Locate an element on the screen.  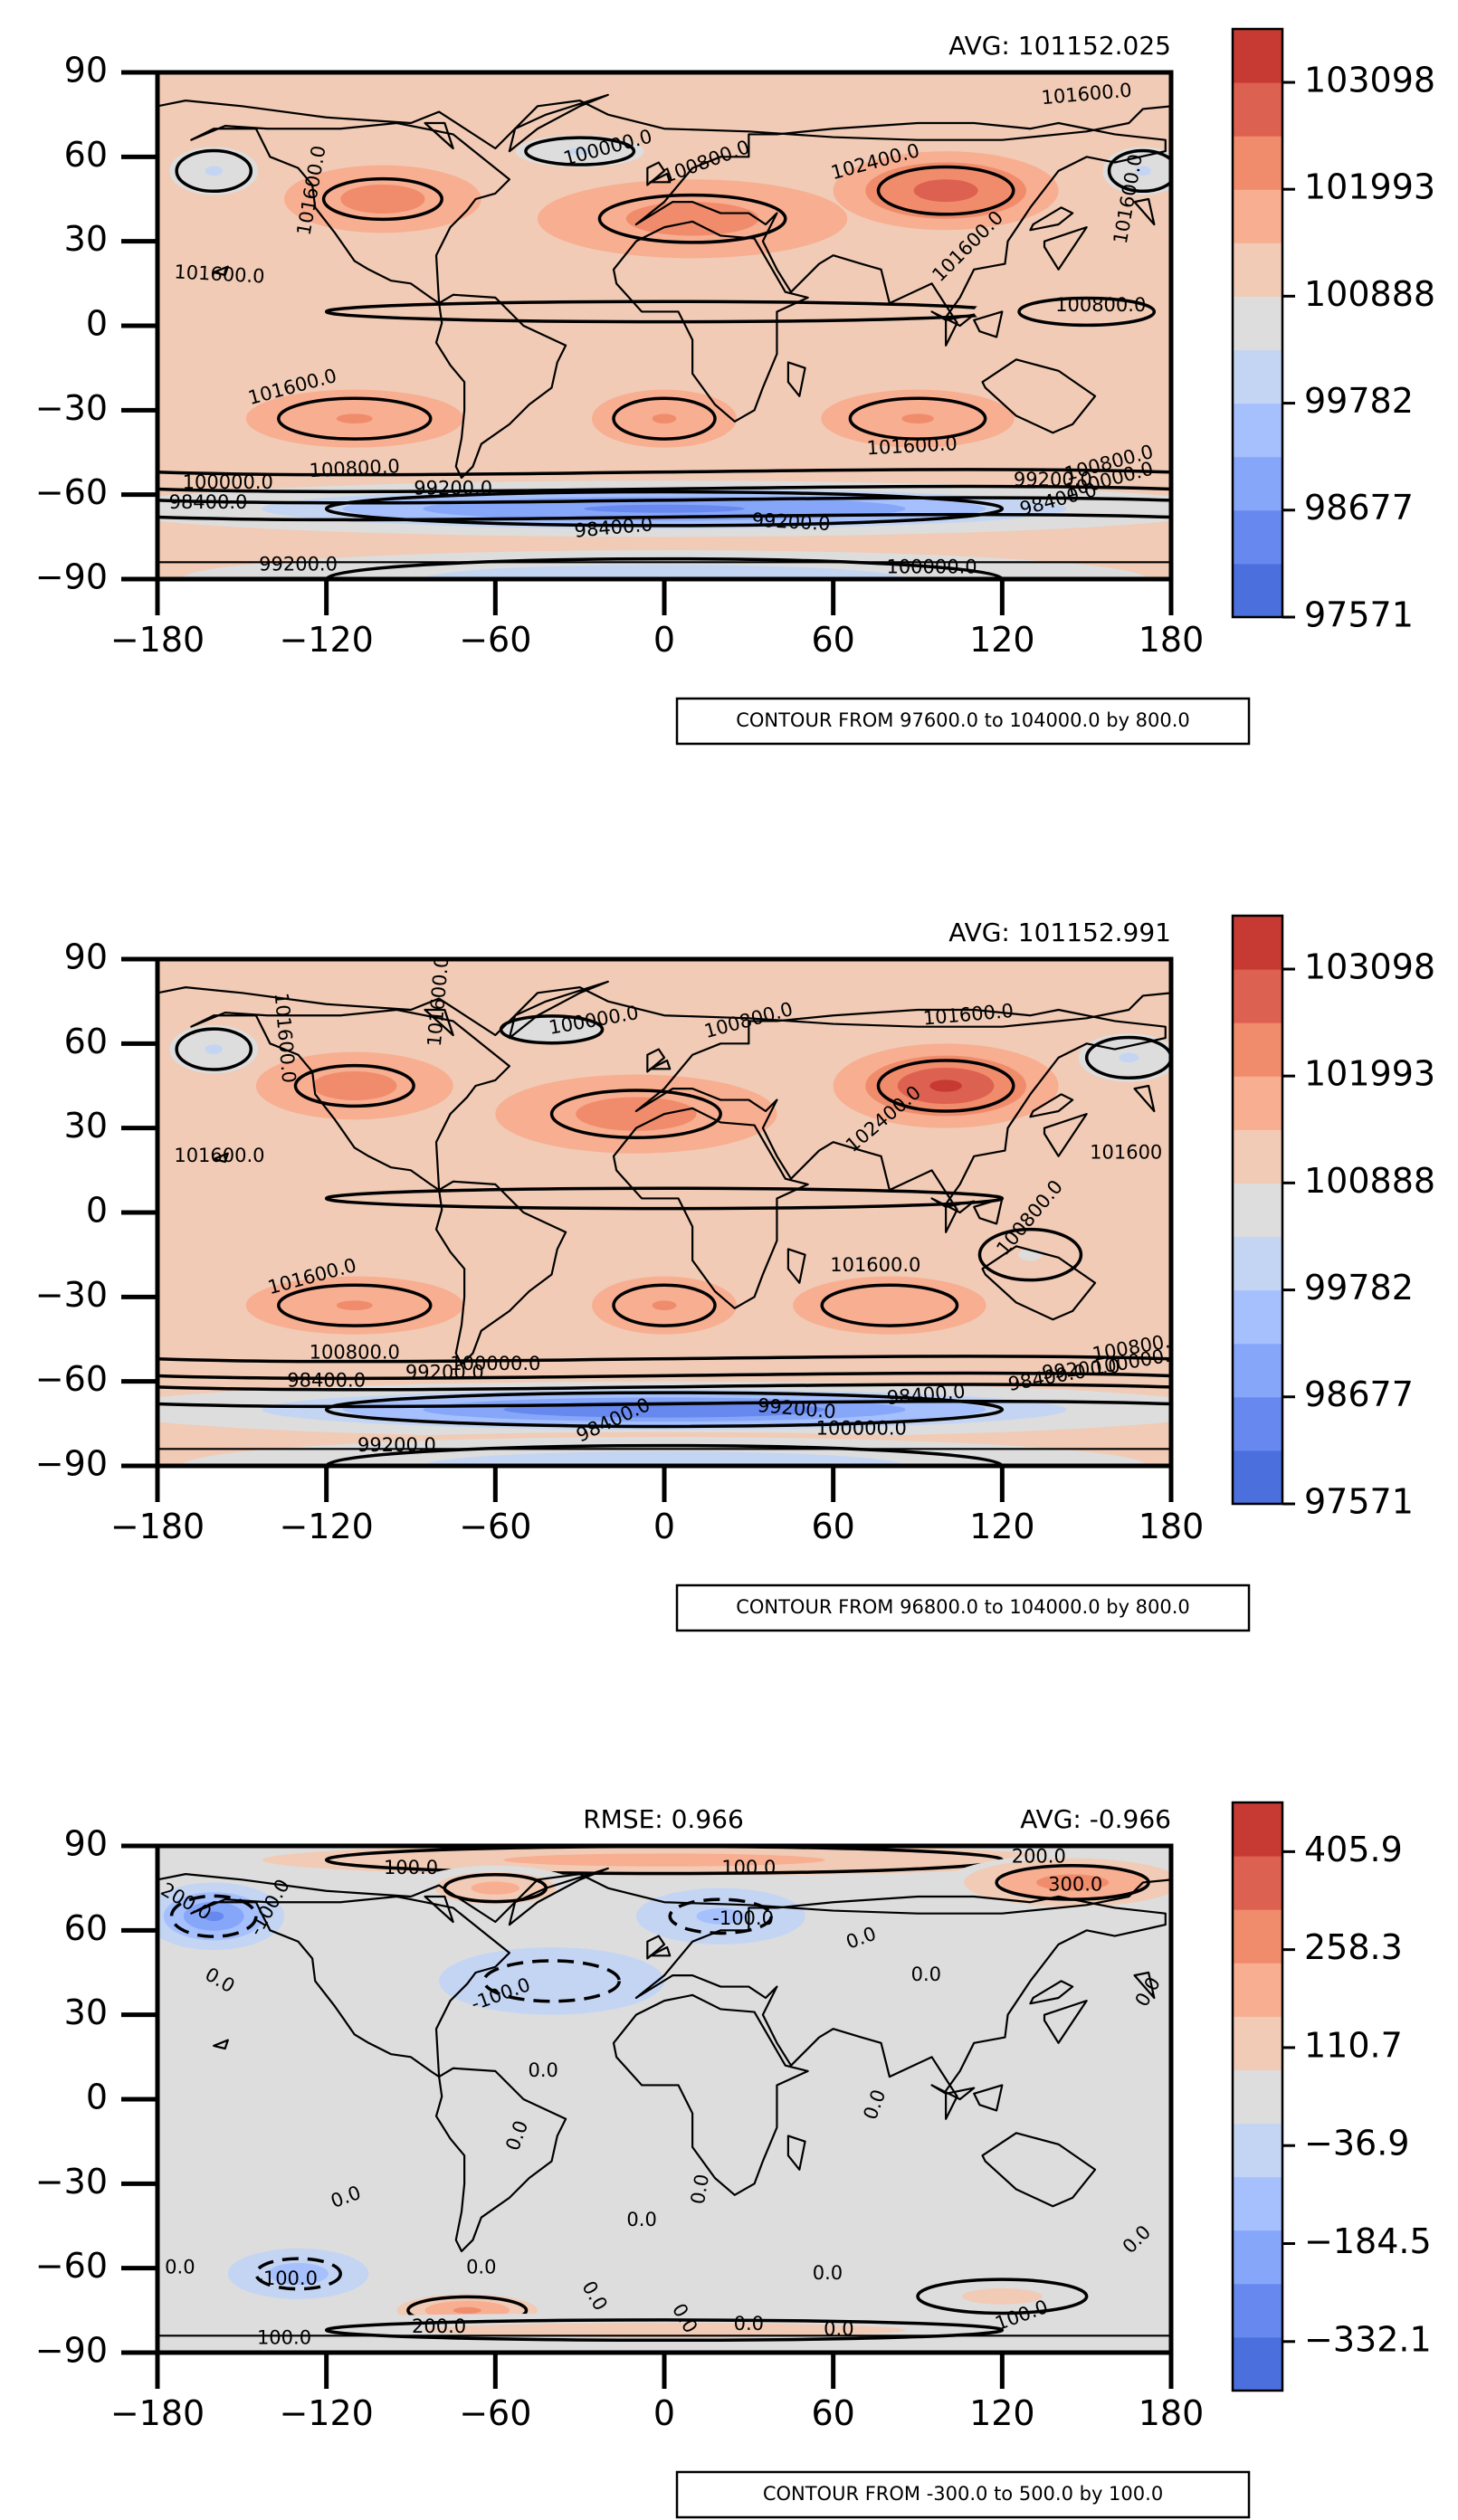
x-tick-label: −180 is located at coordinates (157, 1527).